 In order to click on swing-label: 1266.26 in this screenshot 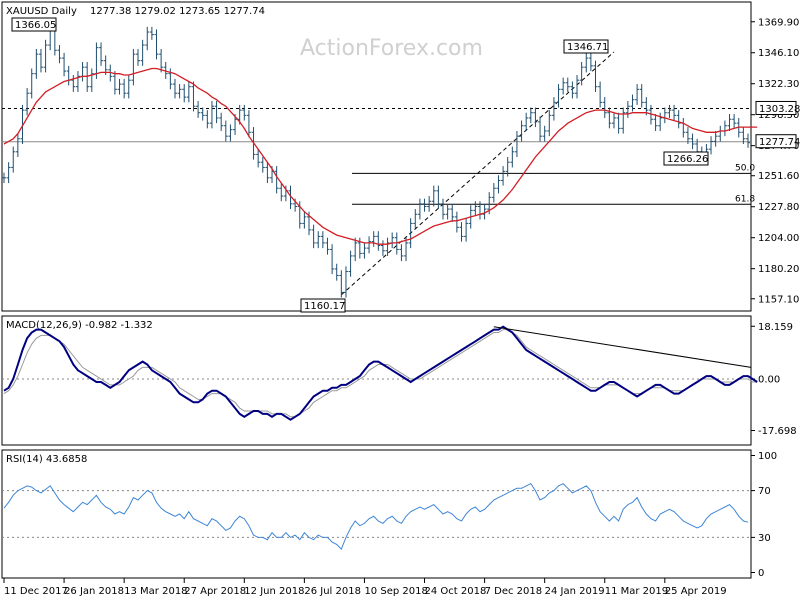, I will do `click(686, 158)`.